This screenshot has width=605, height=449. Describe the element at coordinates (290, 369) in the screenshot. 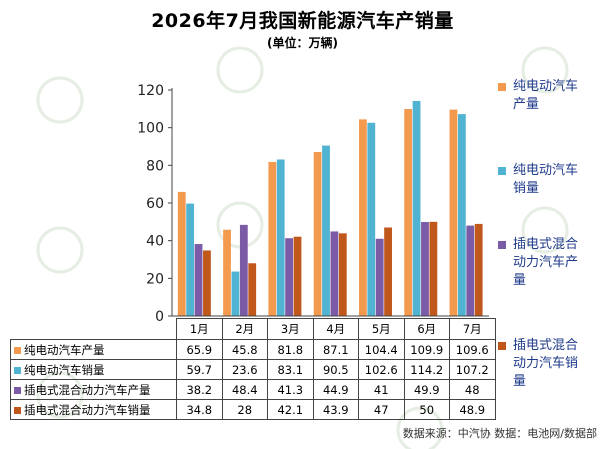

I see `table-cell: 83.1` at that location.